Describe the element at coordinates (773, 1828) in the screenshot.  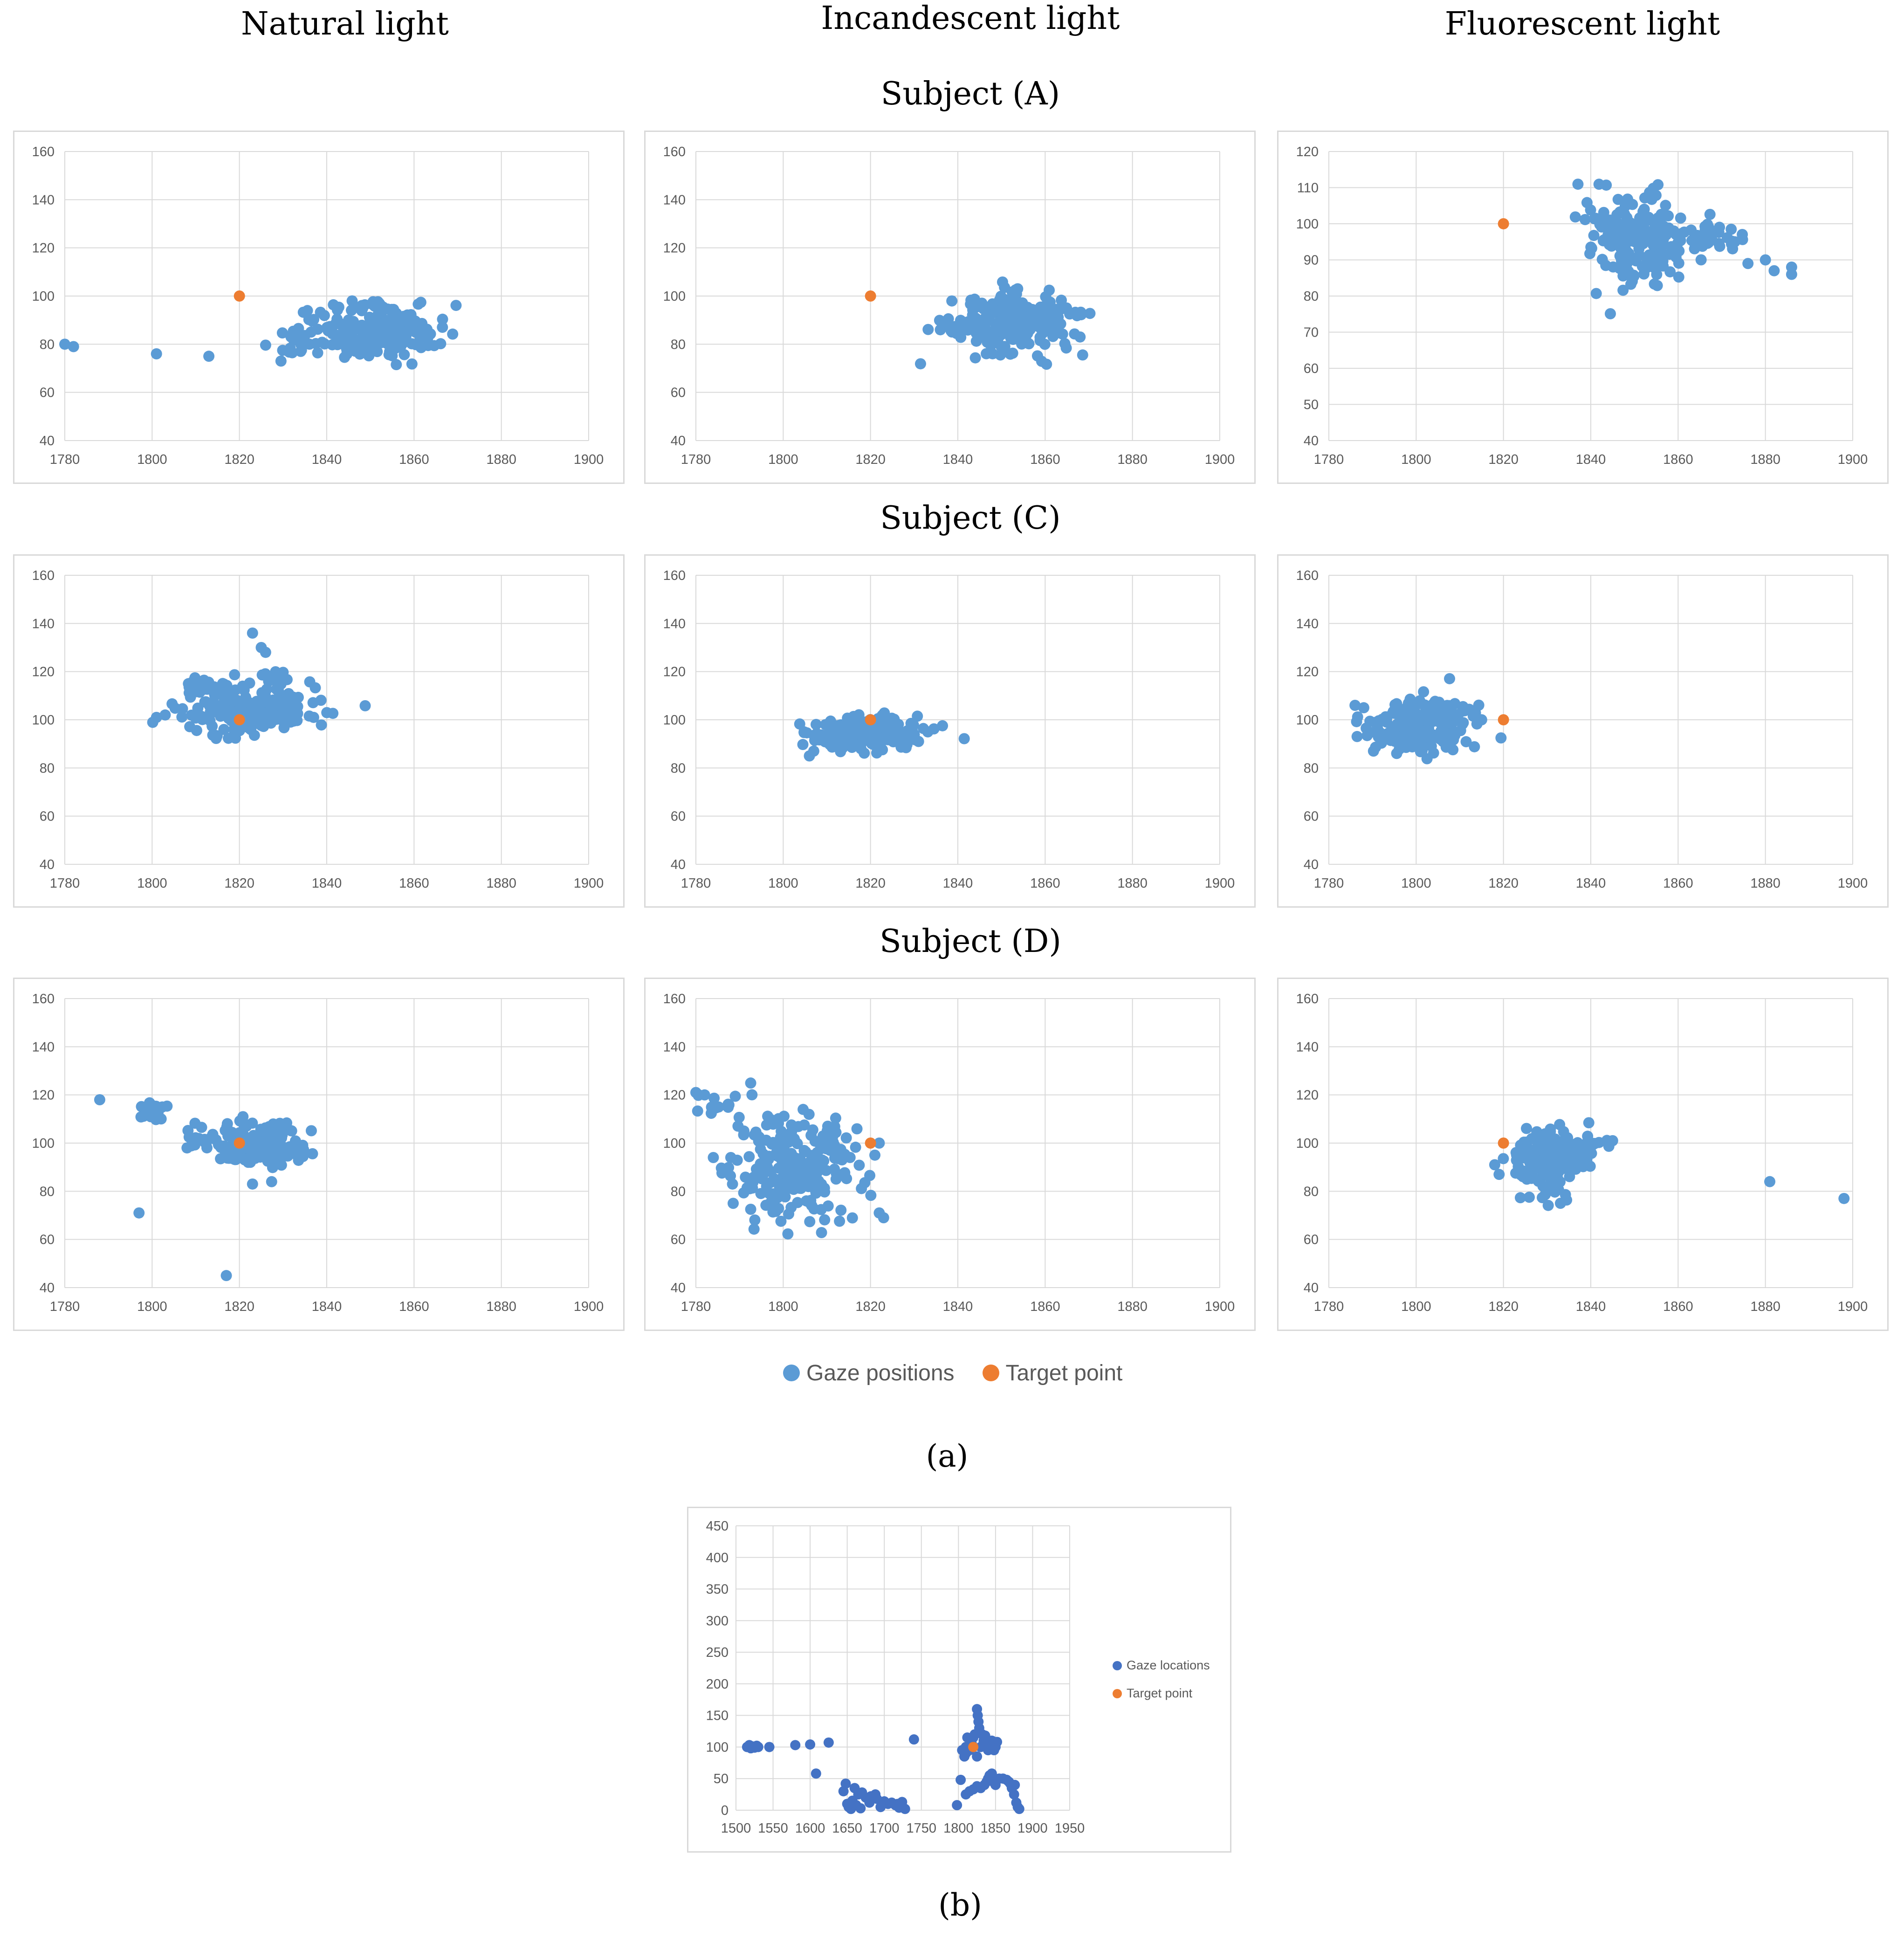
I see `x-tick-label: 1550` at that location.